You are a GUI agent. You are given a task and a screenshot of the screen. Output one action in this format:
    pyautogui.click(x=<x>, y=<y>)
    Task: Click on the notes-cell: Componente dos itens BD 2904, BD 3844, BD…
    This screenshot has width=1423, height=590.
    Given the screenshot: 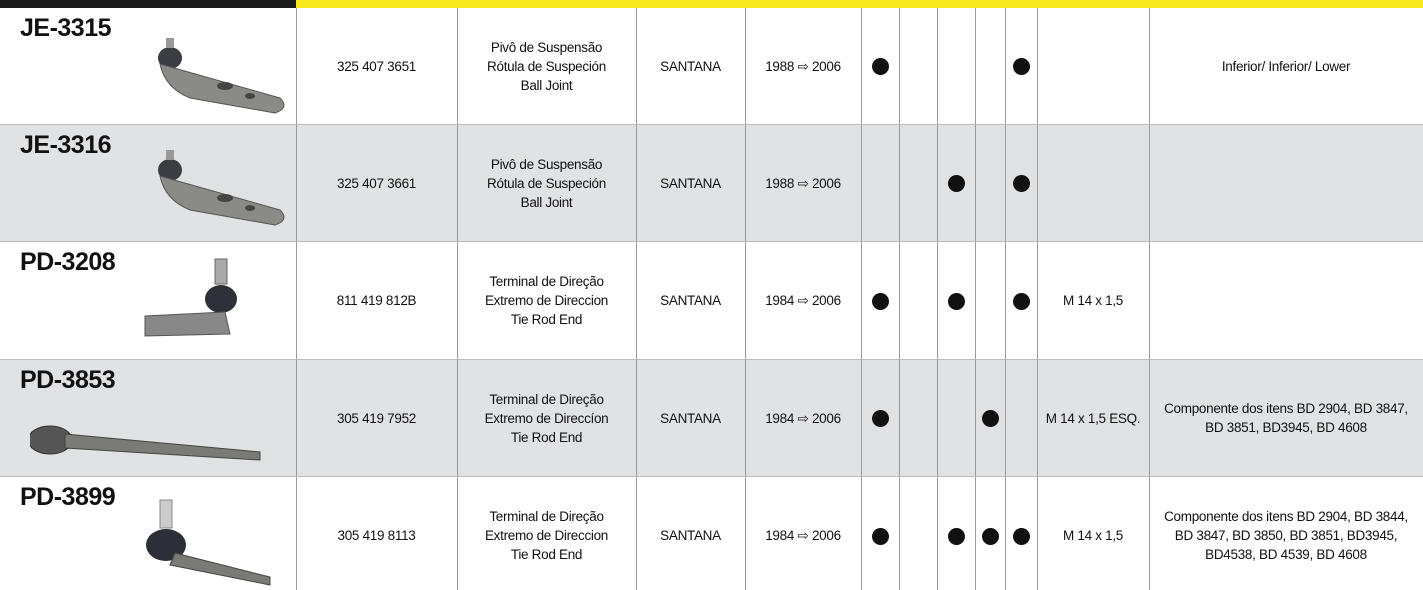 What is the action you would take?
    pyautogui.click(x=1286, y=533)
    